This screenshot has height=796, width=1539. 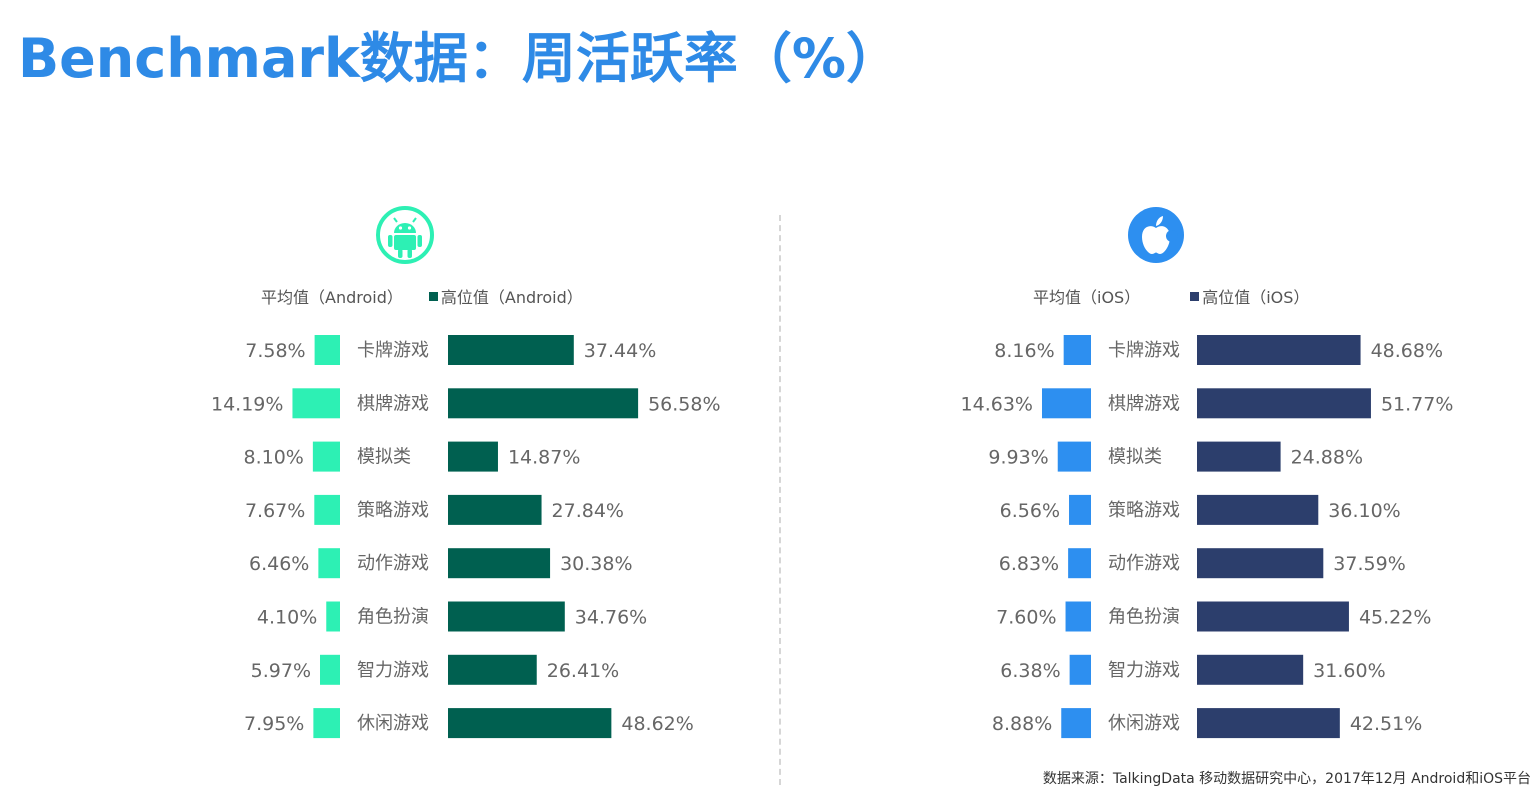 What do you see at coordinates (611, 618) in the screenshot?
I see `android-high-label-5: 34.76%` at bounding box center [611, 618].